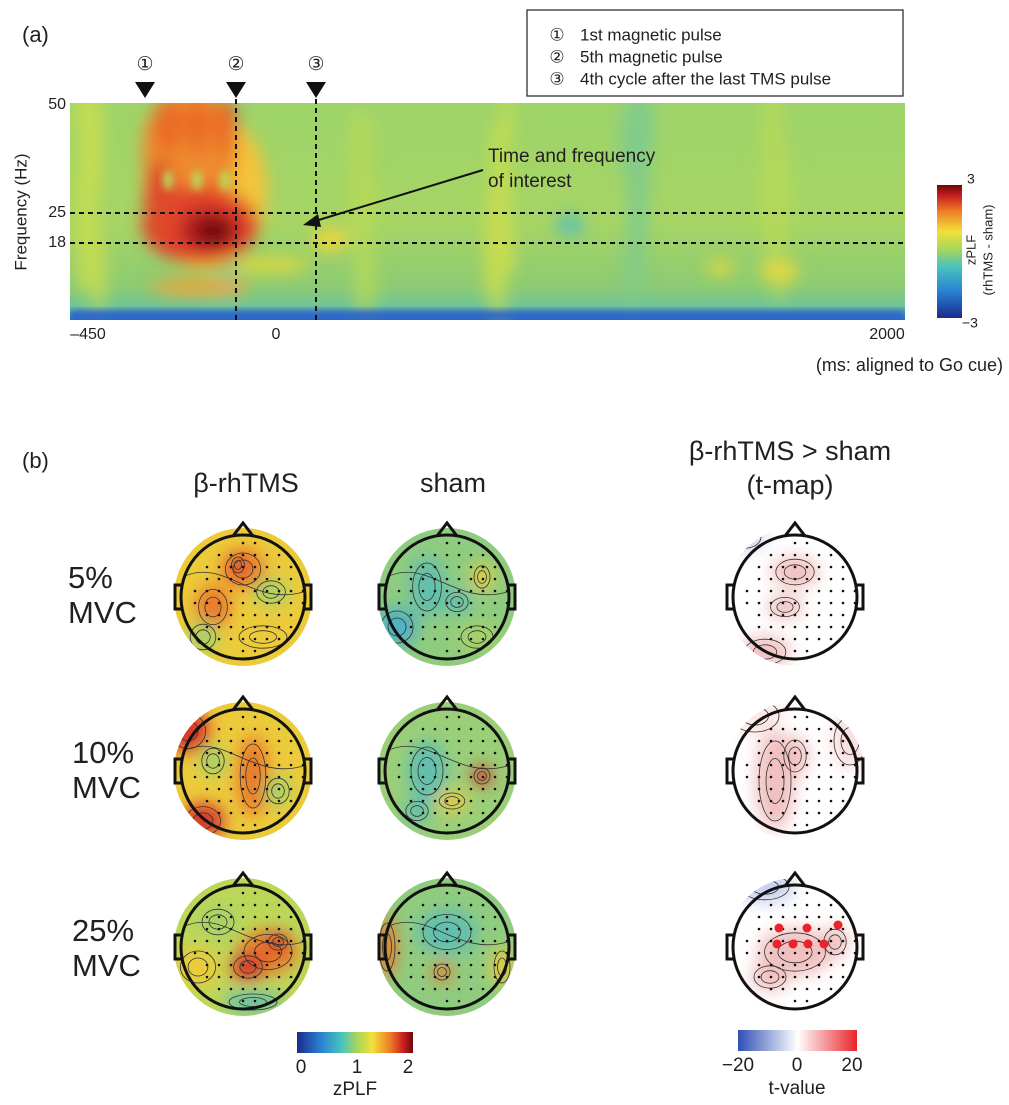  What do you see at coordinates (447, 947) in the screenshot?
I see `head-outline` at bounding box center [447, 947].